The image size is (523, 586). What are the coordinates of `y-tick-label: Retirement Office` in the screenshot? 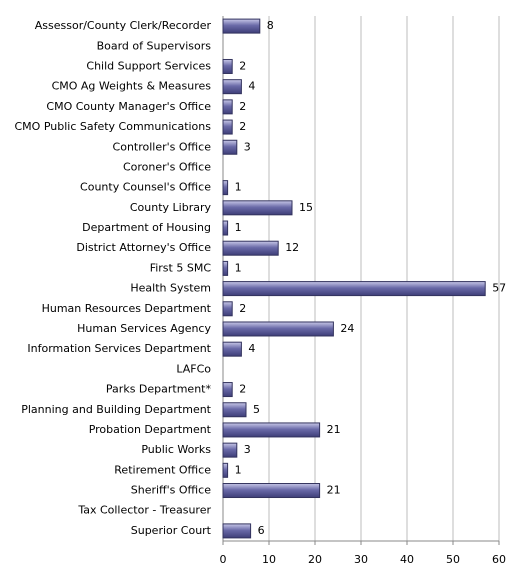 It's located at (162, 469).